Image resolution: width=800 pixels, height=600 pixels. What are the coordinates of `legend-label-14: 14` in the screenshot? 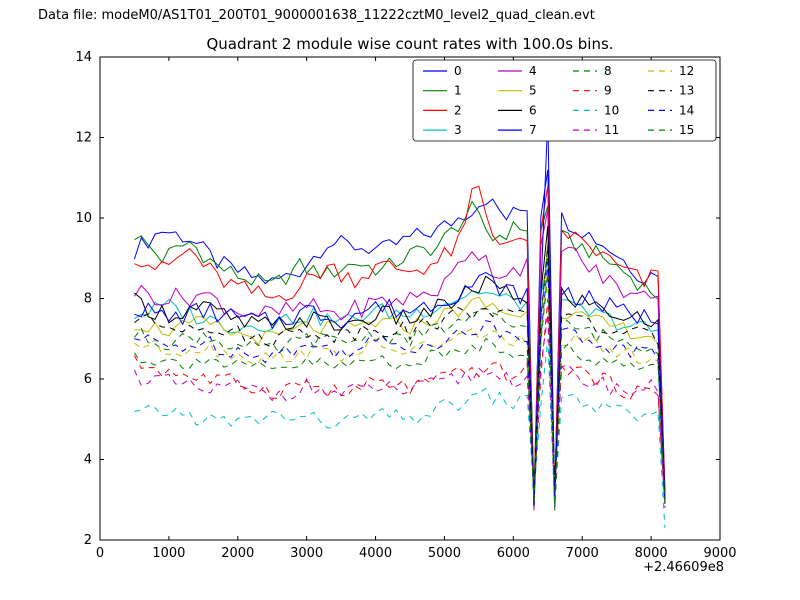 It's located at (686, 110).